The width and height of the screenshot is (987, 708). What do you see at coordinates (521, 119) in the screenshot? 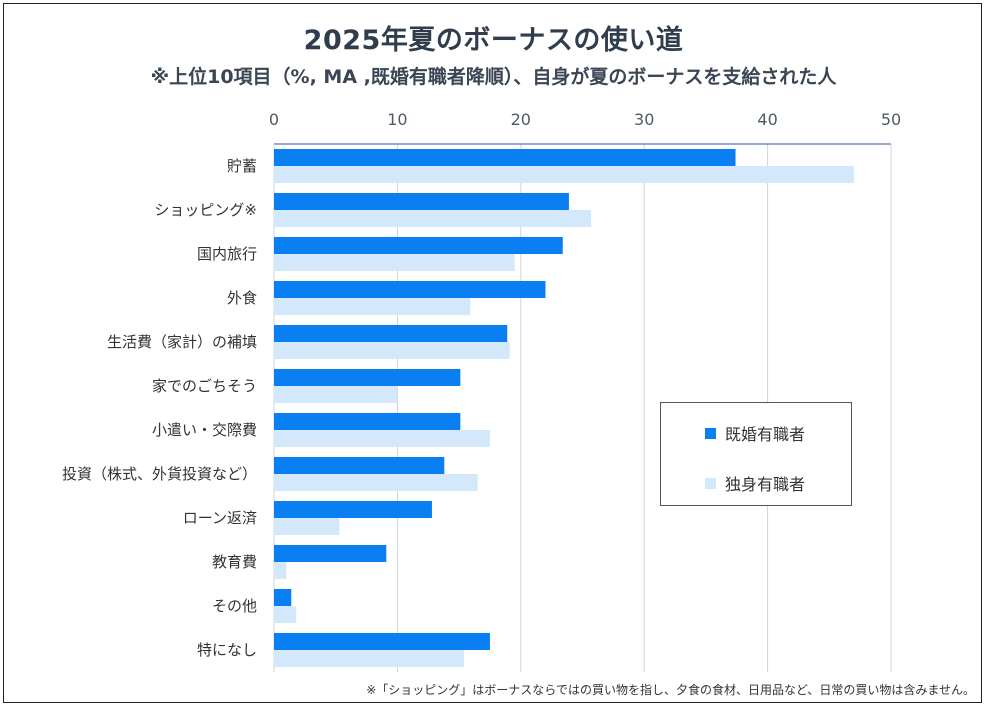
I see `x-tick-label-20: 20` at bounding box center [521, 119].